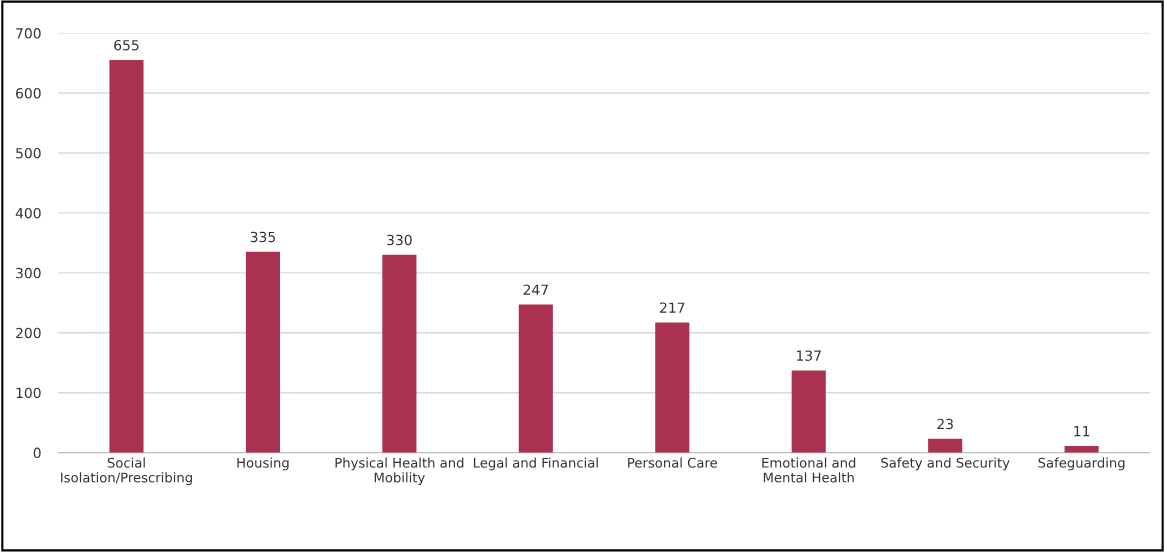 The width and height of the screenshot is (1165, 552). I want to click on y-tick-label: 200, so click(28, 333).